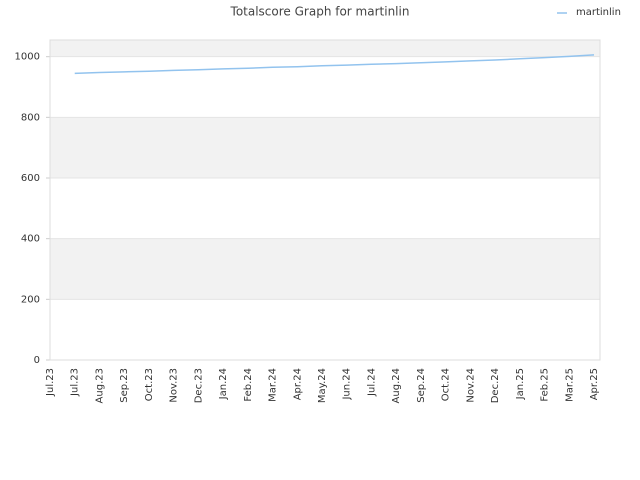  What do you see at coordinates (30, 299) in the screenshot?
I see `y-tick-label: 200` at bounding box center [30, 299].